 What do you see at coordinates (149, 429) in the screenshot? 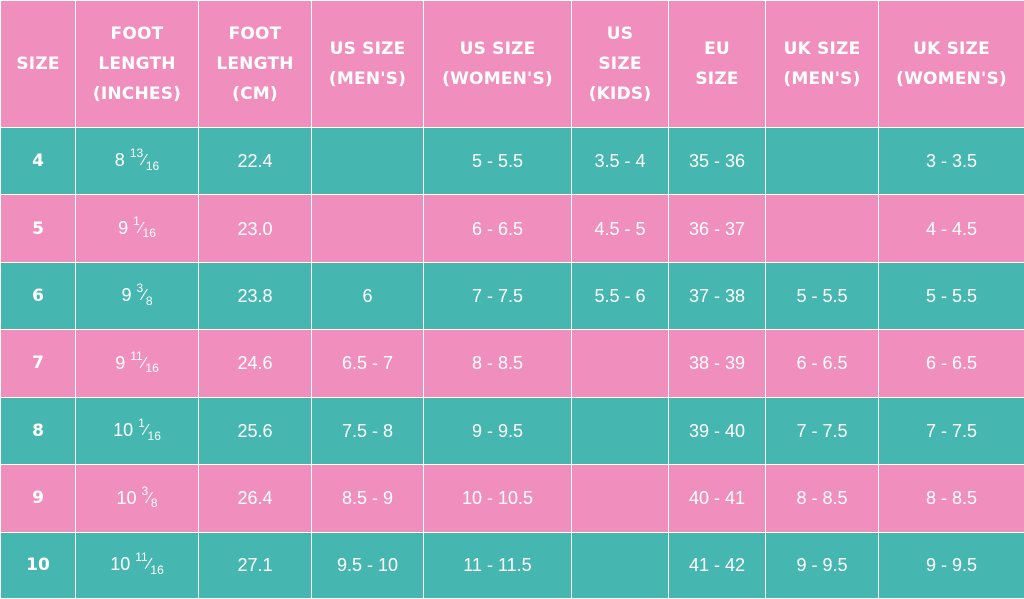
I see `inch-fraction: 1⁄16` at bounding box center [149, 429].